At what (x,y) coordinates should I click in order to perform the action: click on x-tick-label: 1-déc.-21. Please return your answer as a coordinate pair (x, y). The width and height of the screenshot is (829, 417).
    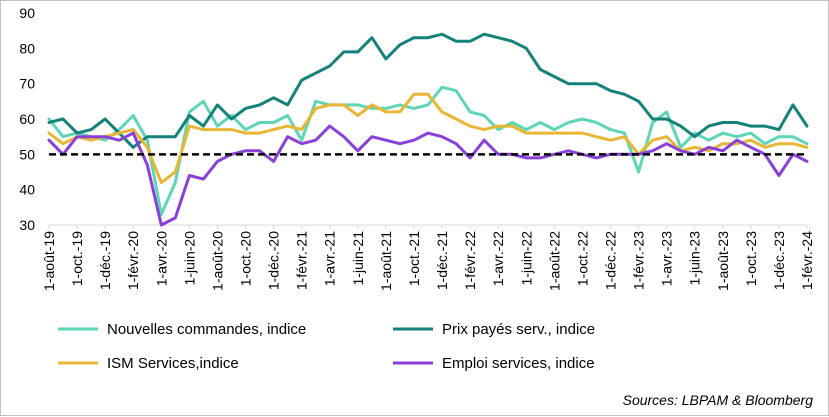
    Looking at the image, I should click on (442, 260).